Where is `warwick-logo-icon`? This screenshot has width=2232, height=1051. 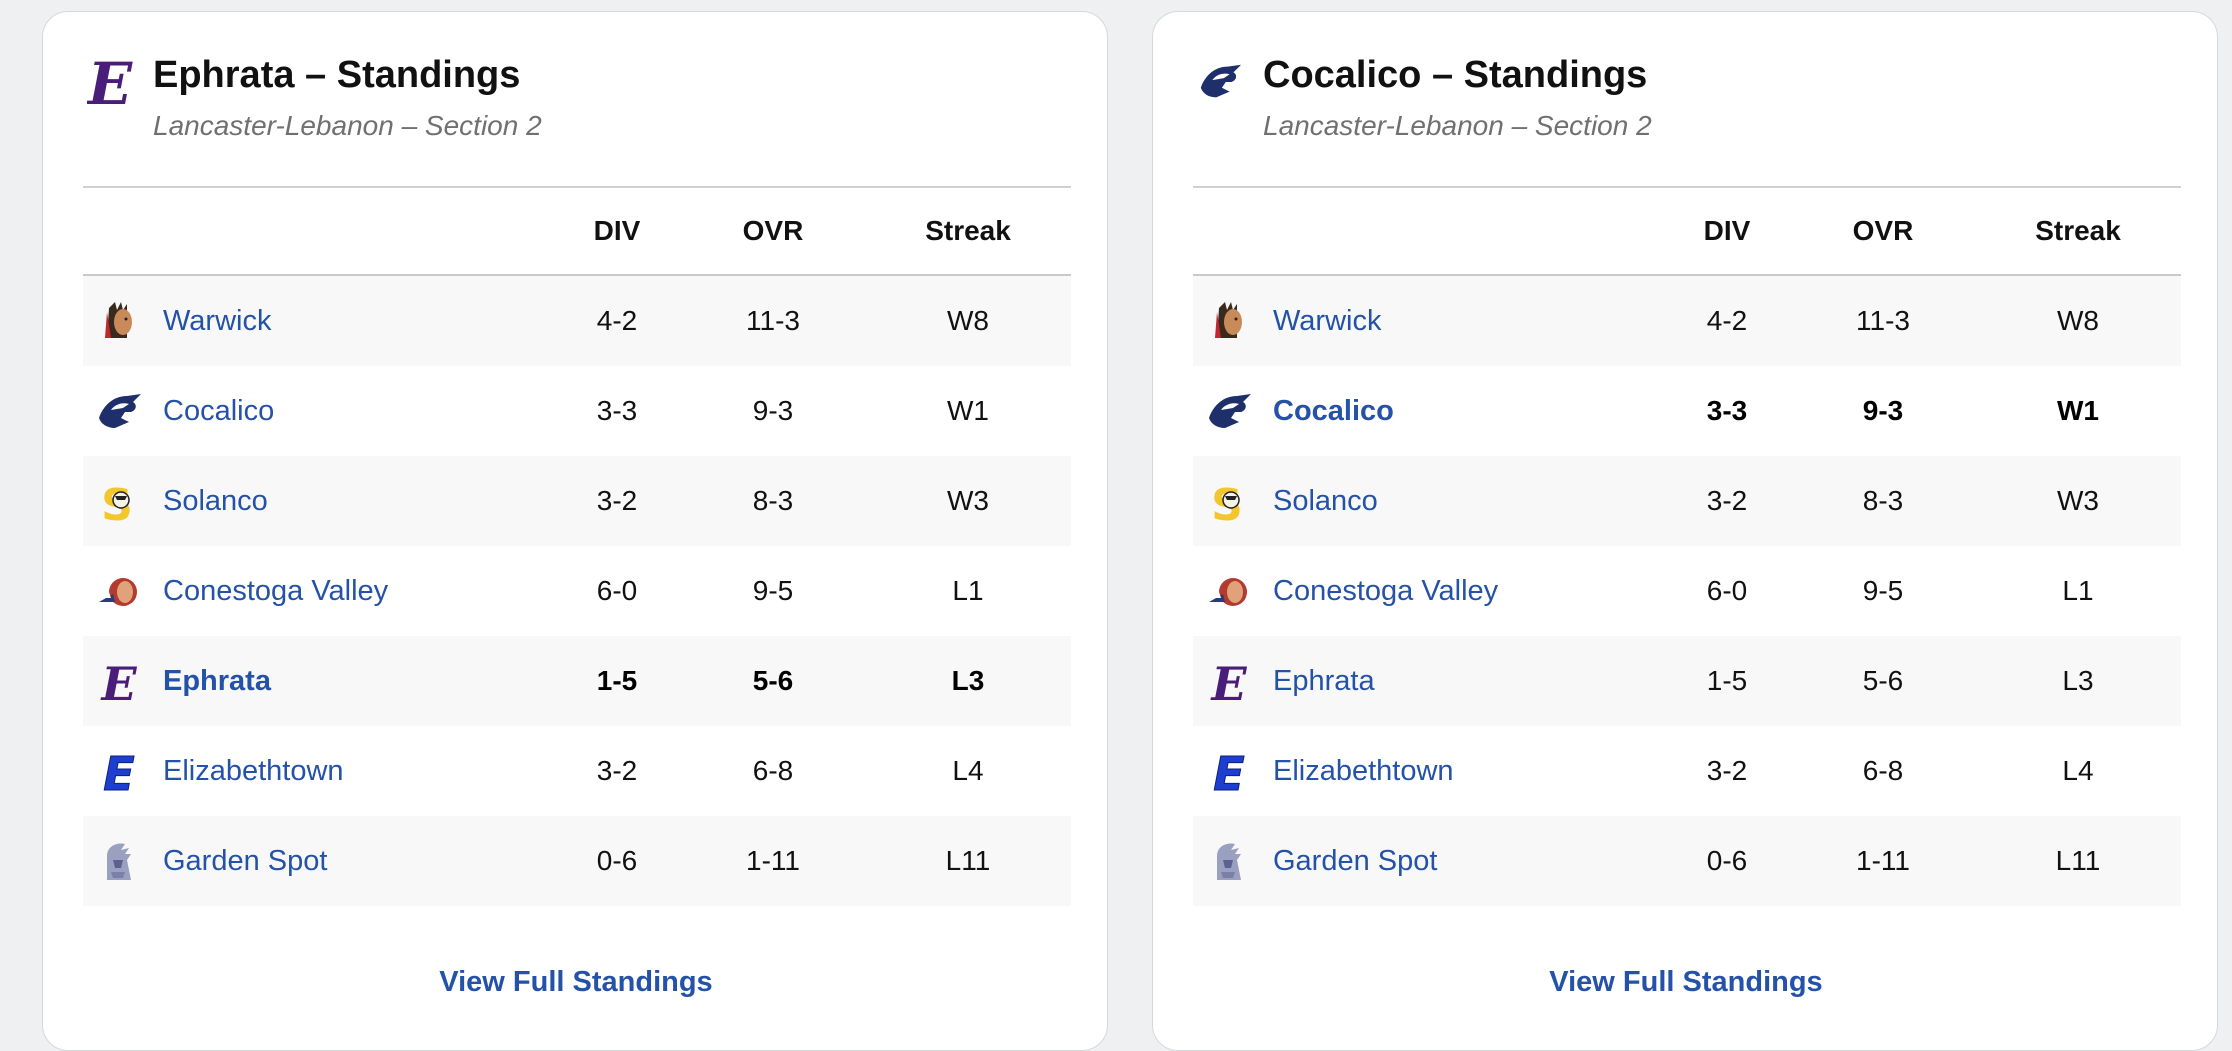 warwick-logo-icon is located at coordinates (1229, 322).